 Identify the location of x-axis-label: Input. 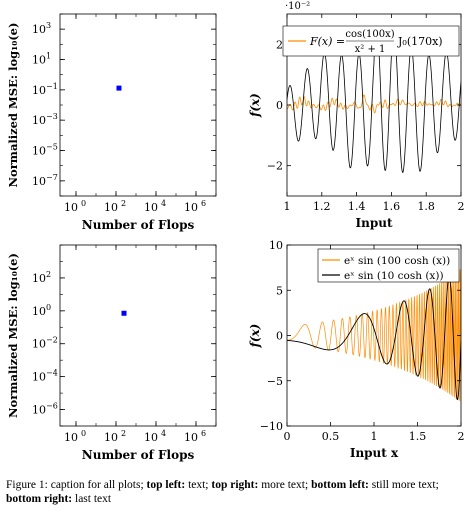
(374, 223).